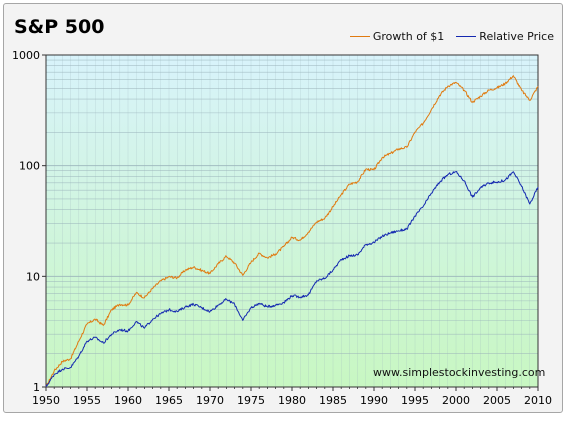  I want to click on y-tick-label: 1, so click(36, 387).